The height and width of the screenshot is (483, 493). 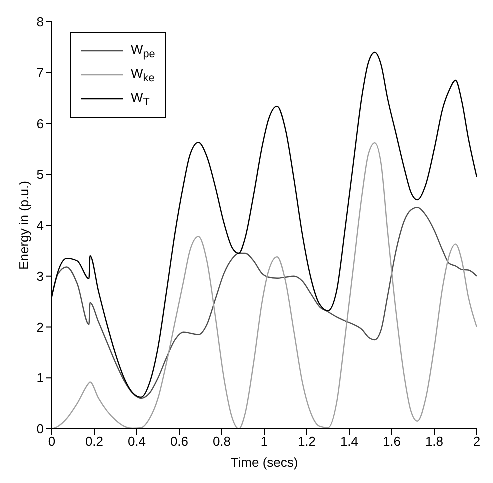 What do you see at coordinates (137, 442) in the screenshot?
I see `x-tick-label: 0.4` at bounding box center [137, 442].